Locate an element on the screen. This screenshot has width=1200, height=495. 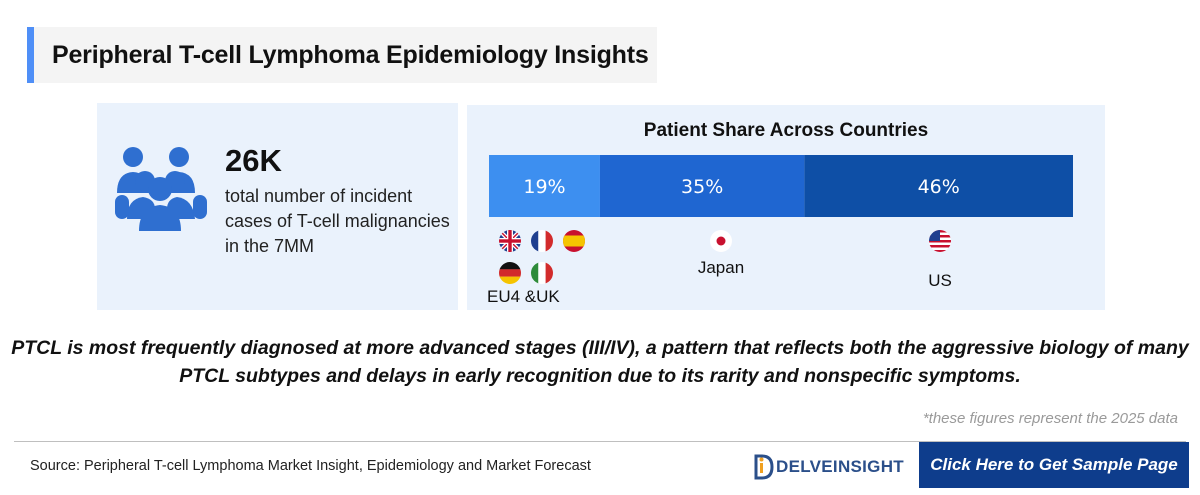
delveinsight-logo: DELVEINSIGHT is located at coordinates (828, 467).